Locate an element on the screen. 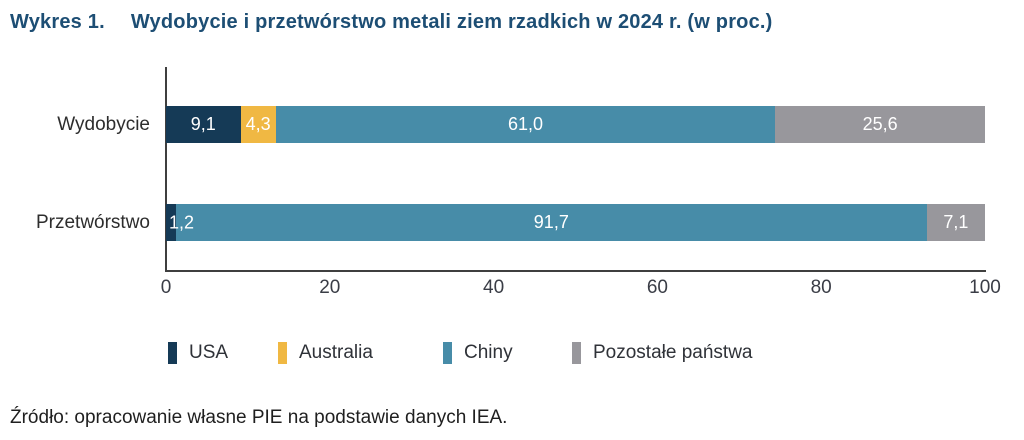  x-tick-label: 80 is located at coordinates (821, 287).